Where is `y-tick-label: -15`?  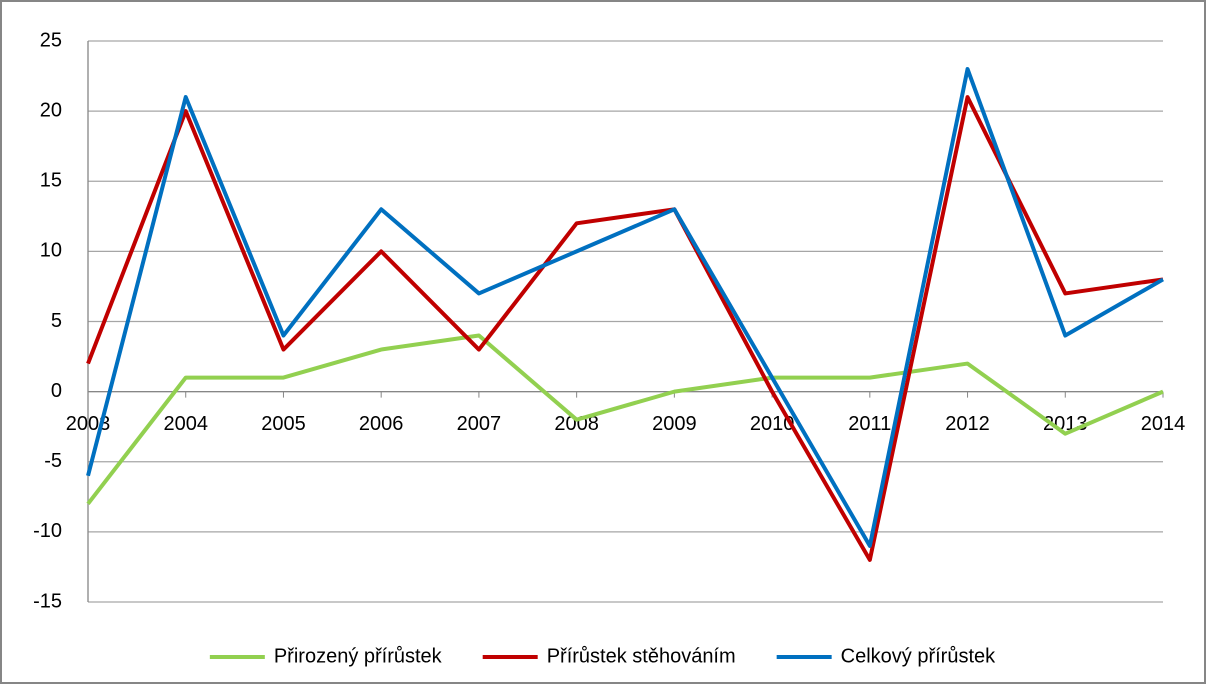 y-tick-label: -15 is located at coordinates (47, 601).